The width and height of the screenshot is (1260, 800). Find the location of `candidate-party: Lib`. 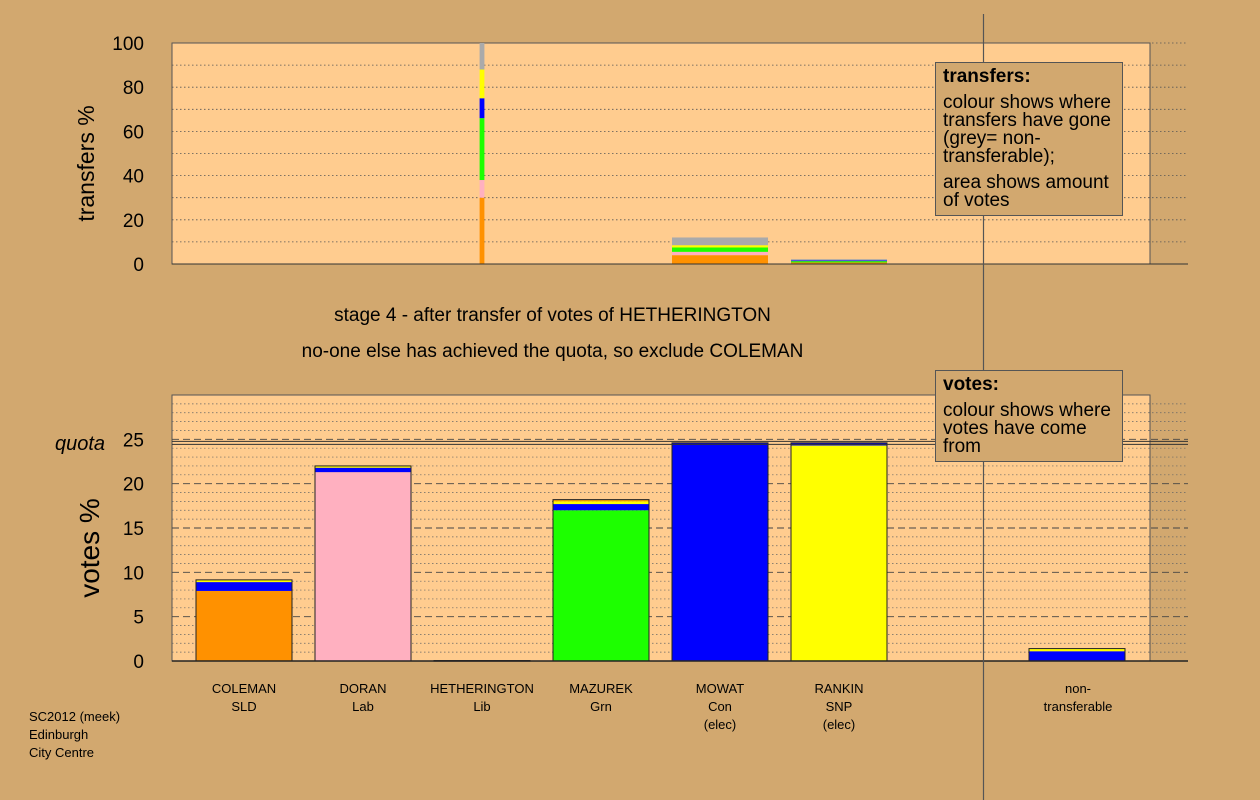

candidate-party: Lib is located at coordinates (482, 706).